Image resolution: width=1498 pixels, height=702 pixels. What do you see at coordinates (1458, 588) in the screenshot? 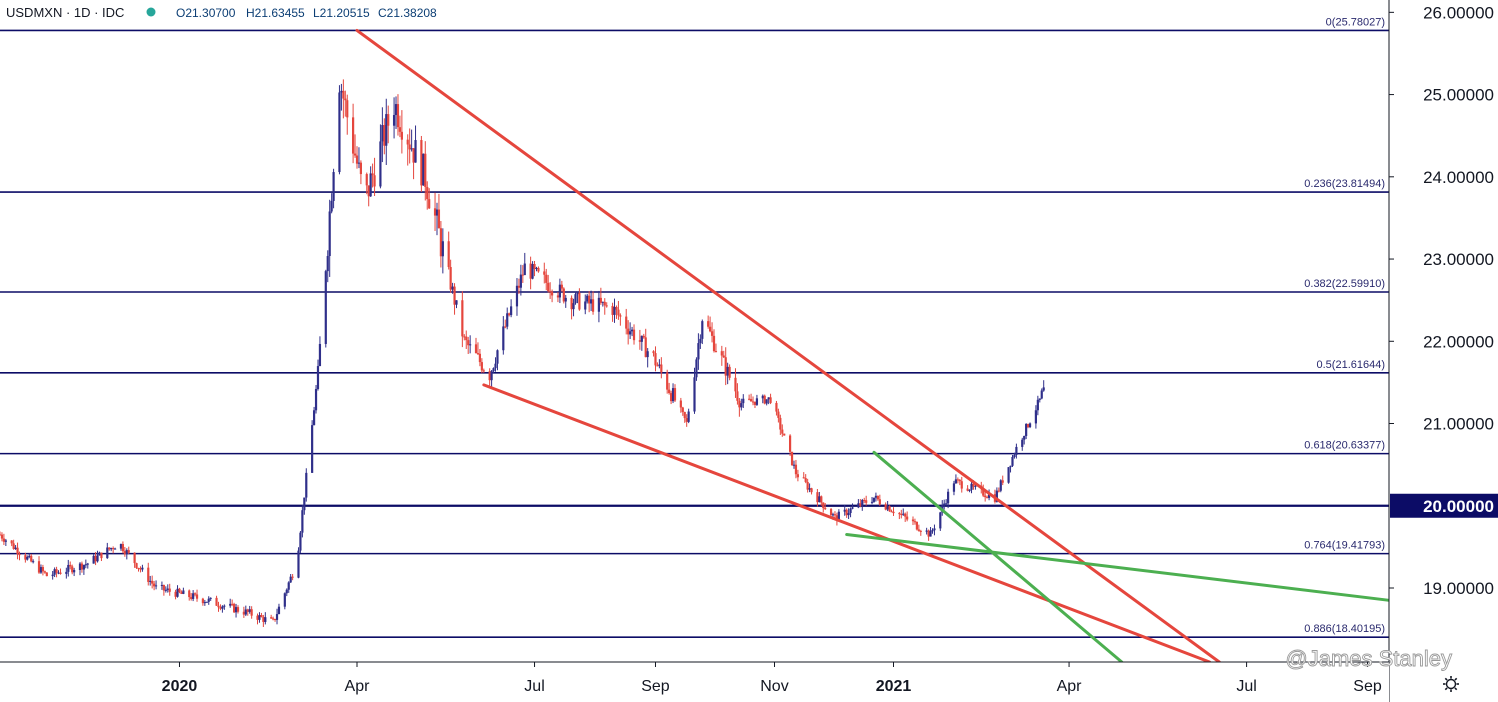
I see `price-tick-label: 19.00000` at bounding box center [1458, 588].